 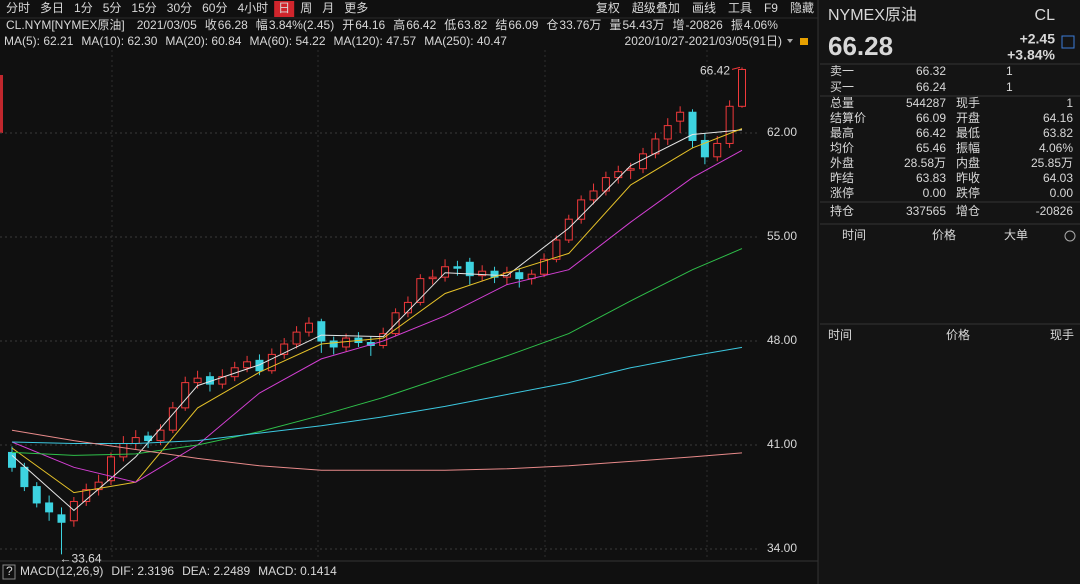 What do you see at coordinates (167, 25) in the screenshot?
I see `date: 2021/03/05` at bounding box center [167, 25].